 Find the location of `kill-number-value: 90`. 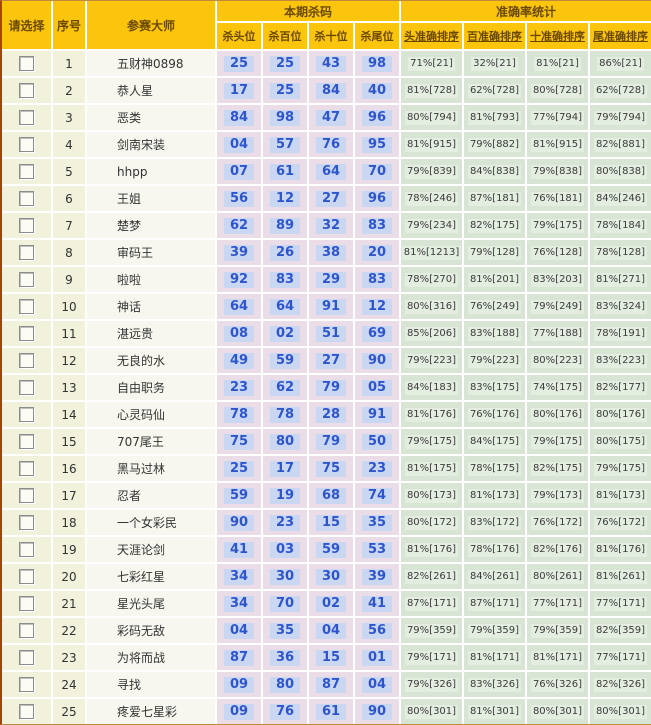

kill-number-value: 90 is located at coordinates (377, 711).